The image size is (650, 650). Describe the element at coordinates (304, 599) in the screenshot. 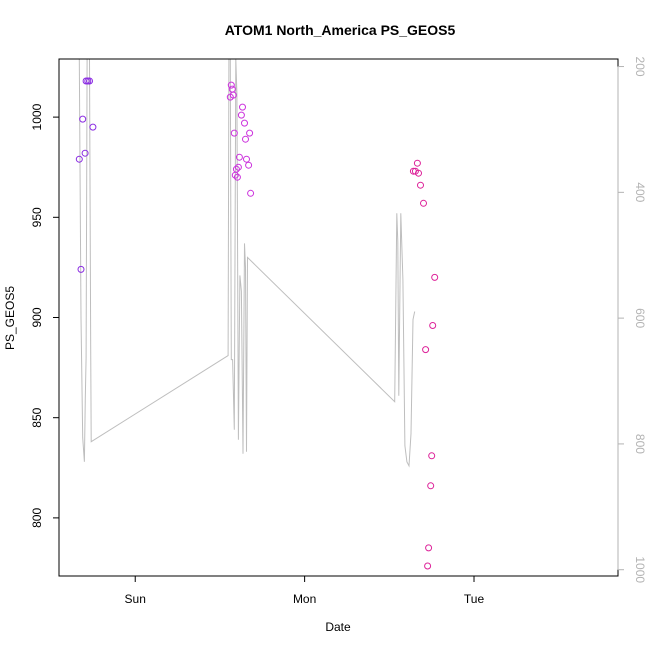

I see `x-tick-label: Mon` at that location.